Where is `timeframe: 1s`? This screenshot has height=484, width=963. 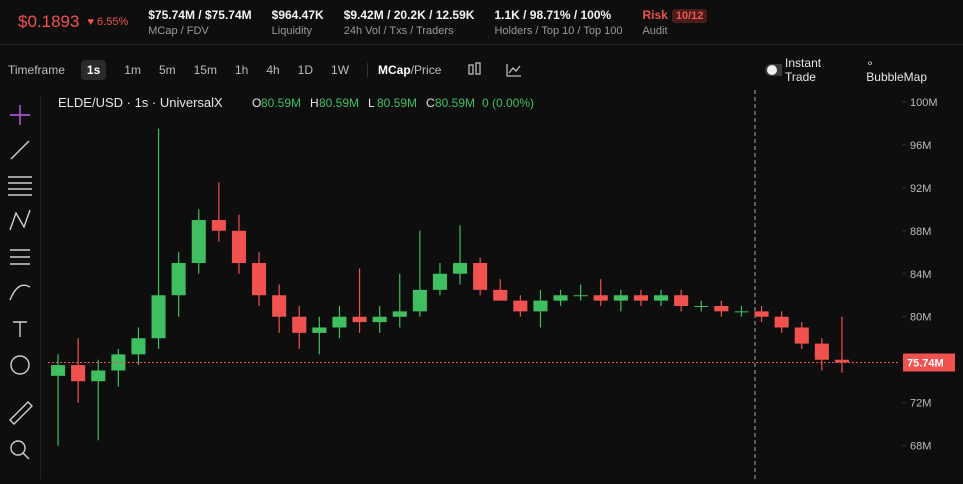
timeframe: 1s is located at coordinates (93, 70).